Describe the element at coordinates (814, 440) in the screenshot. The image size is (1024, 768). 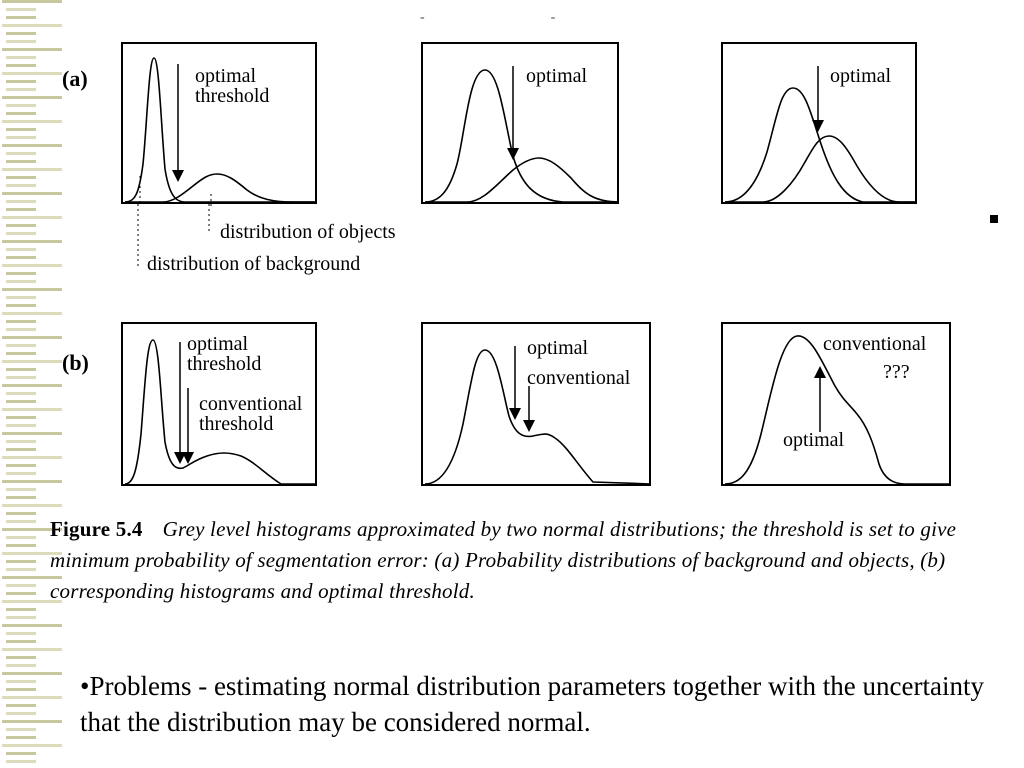
I see `optimal-label-b3: optimal` at that location.